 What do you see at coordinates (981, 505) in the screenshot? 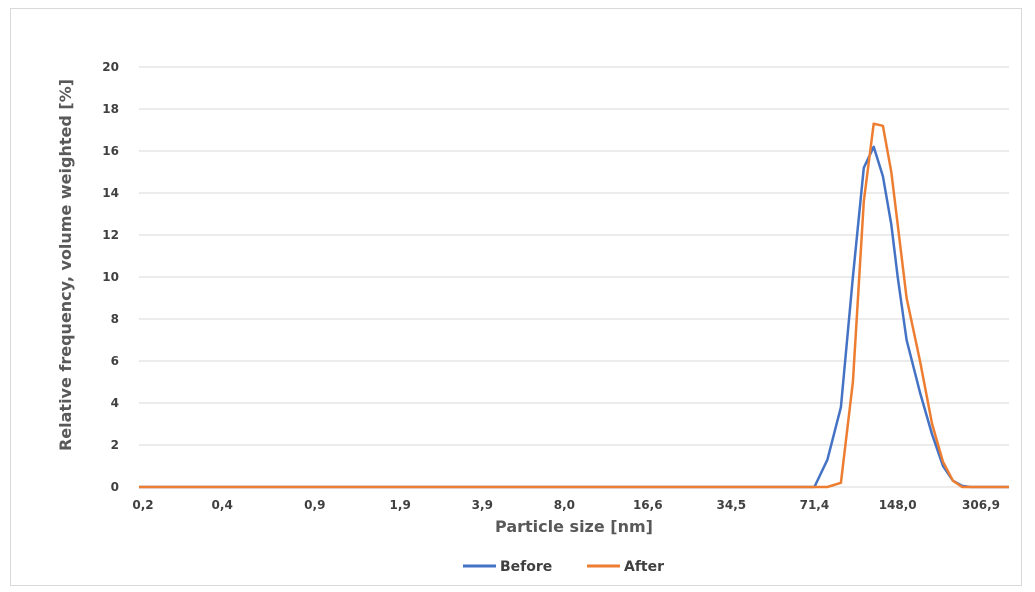
I see `x-tick-label: 306,9` at bounding box center [981, 505].